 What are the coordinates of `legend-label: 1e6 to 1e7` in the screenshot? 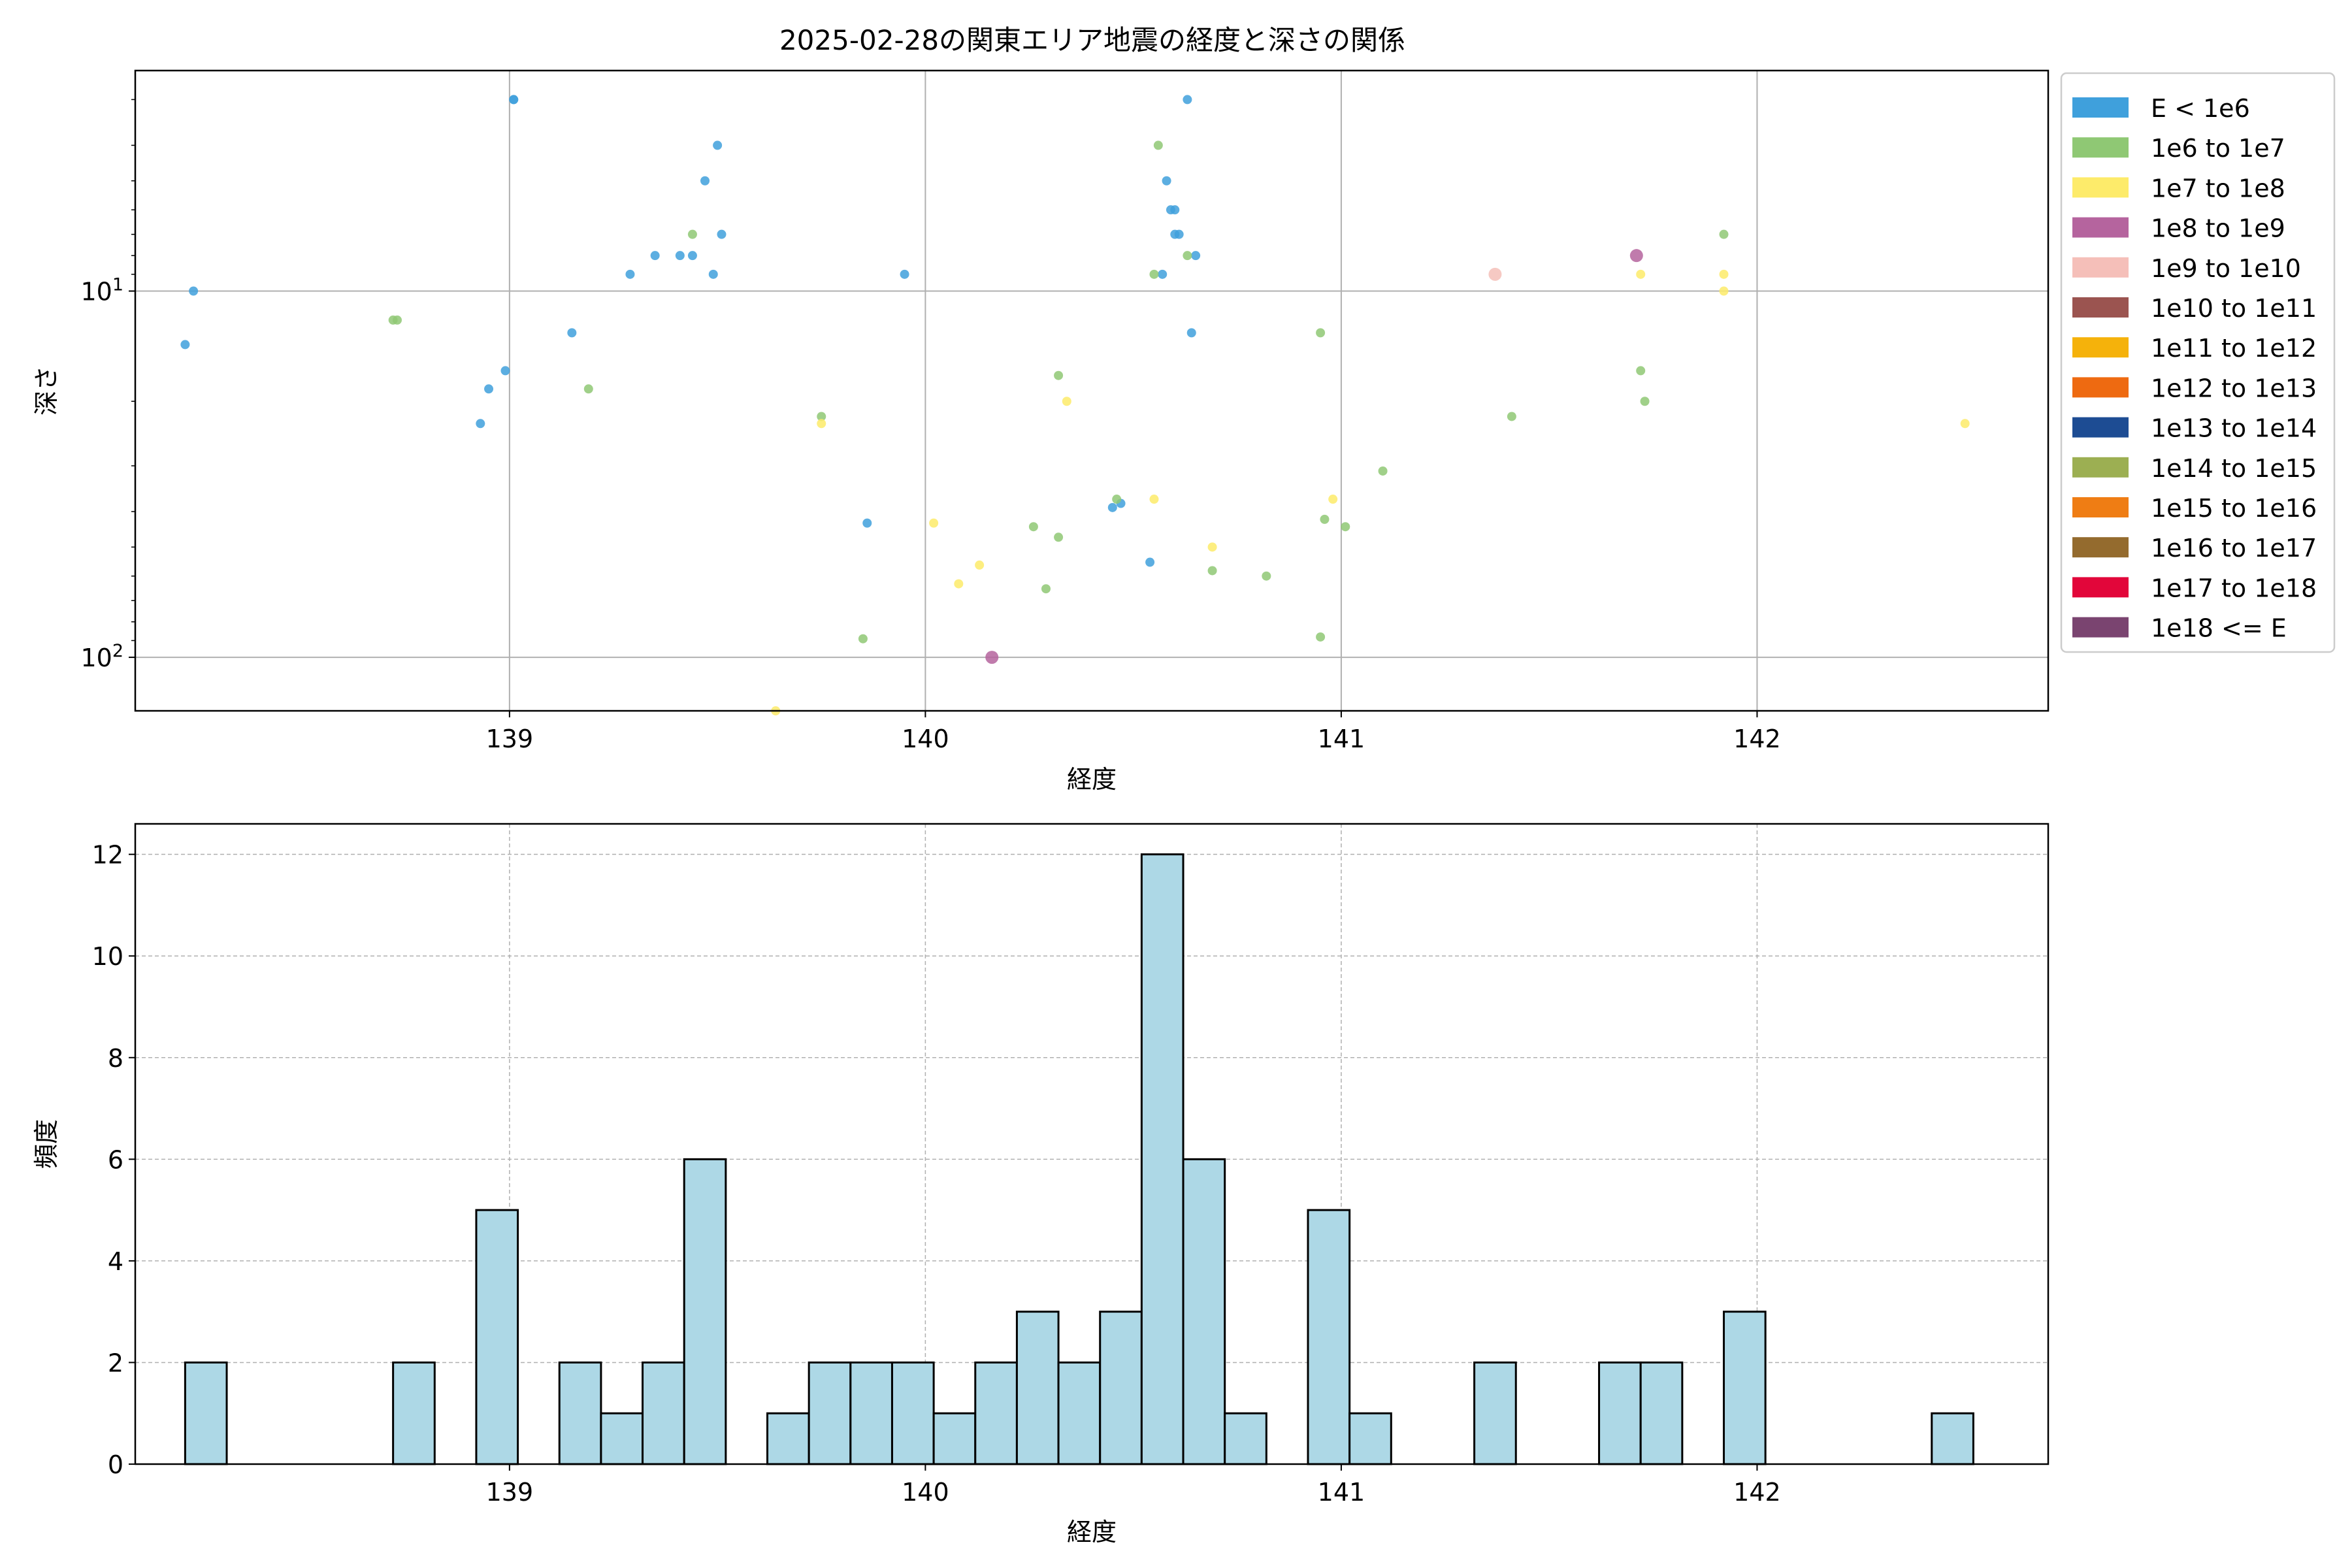 It's located at (2218, 148).